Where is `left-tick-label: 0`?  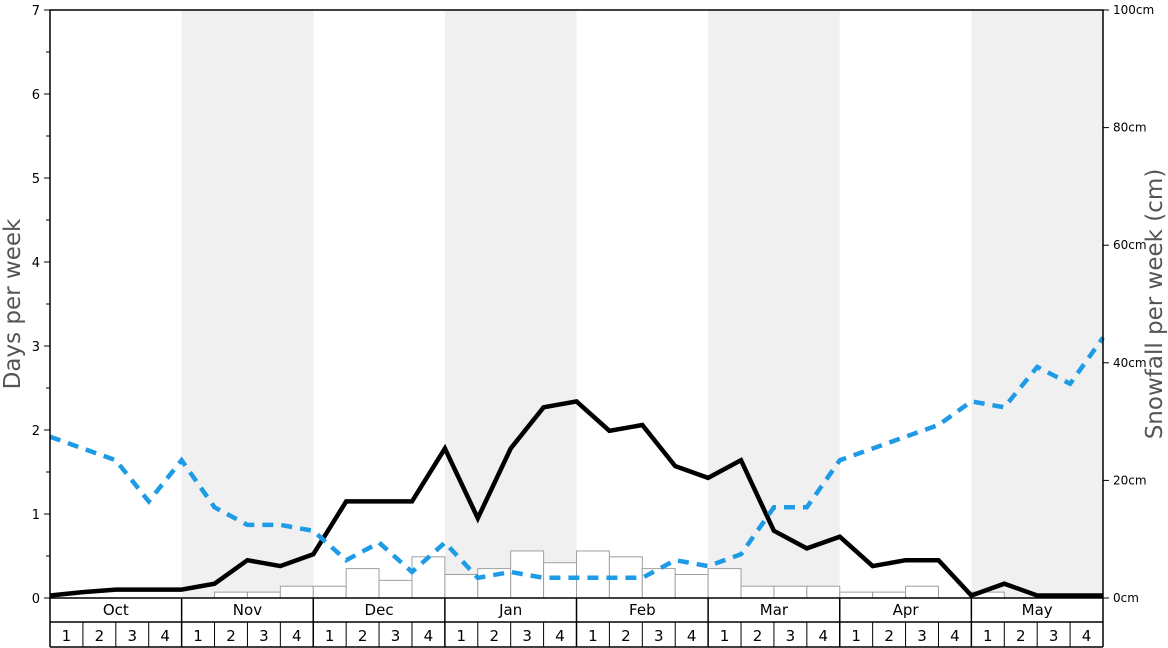
left-tick-label: 0 is located at coordinates (36, 599).